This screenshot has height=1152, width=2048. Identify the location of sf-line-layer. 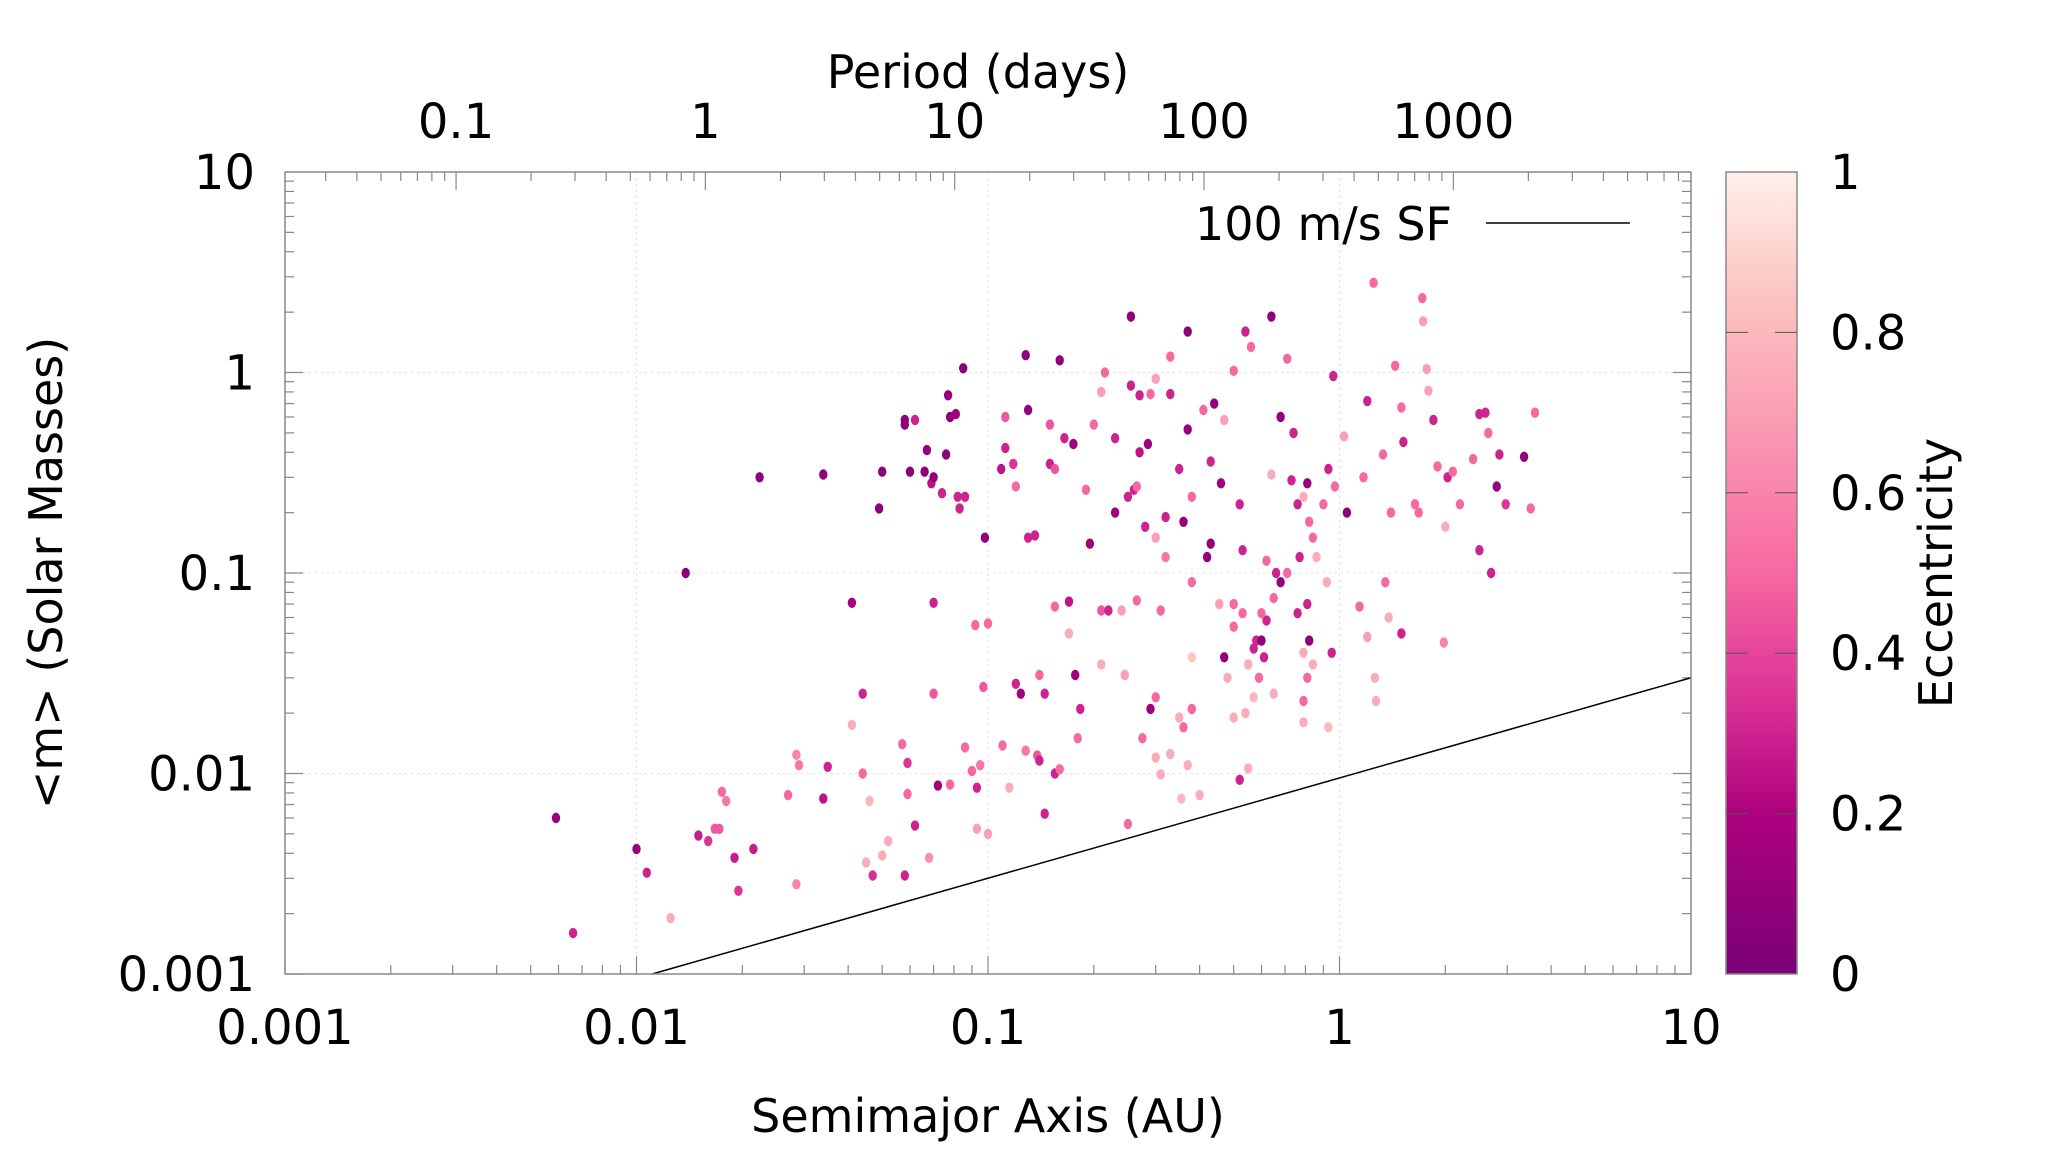
(1171, 825).